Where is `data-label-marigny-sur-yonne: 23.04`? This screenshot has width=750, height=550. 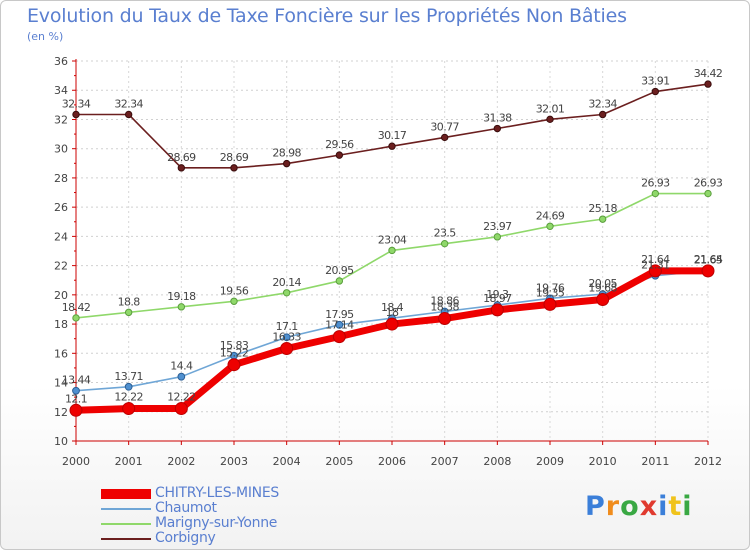
data-label-marigny-sur-yonne: 23.04 is located at coordinates (392, 239).